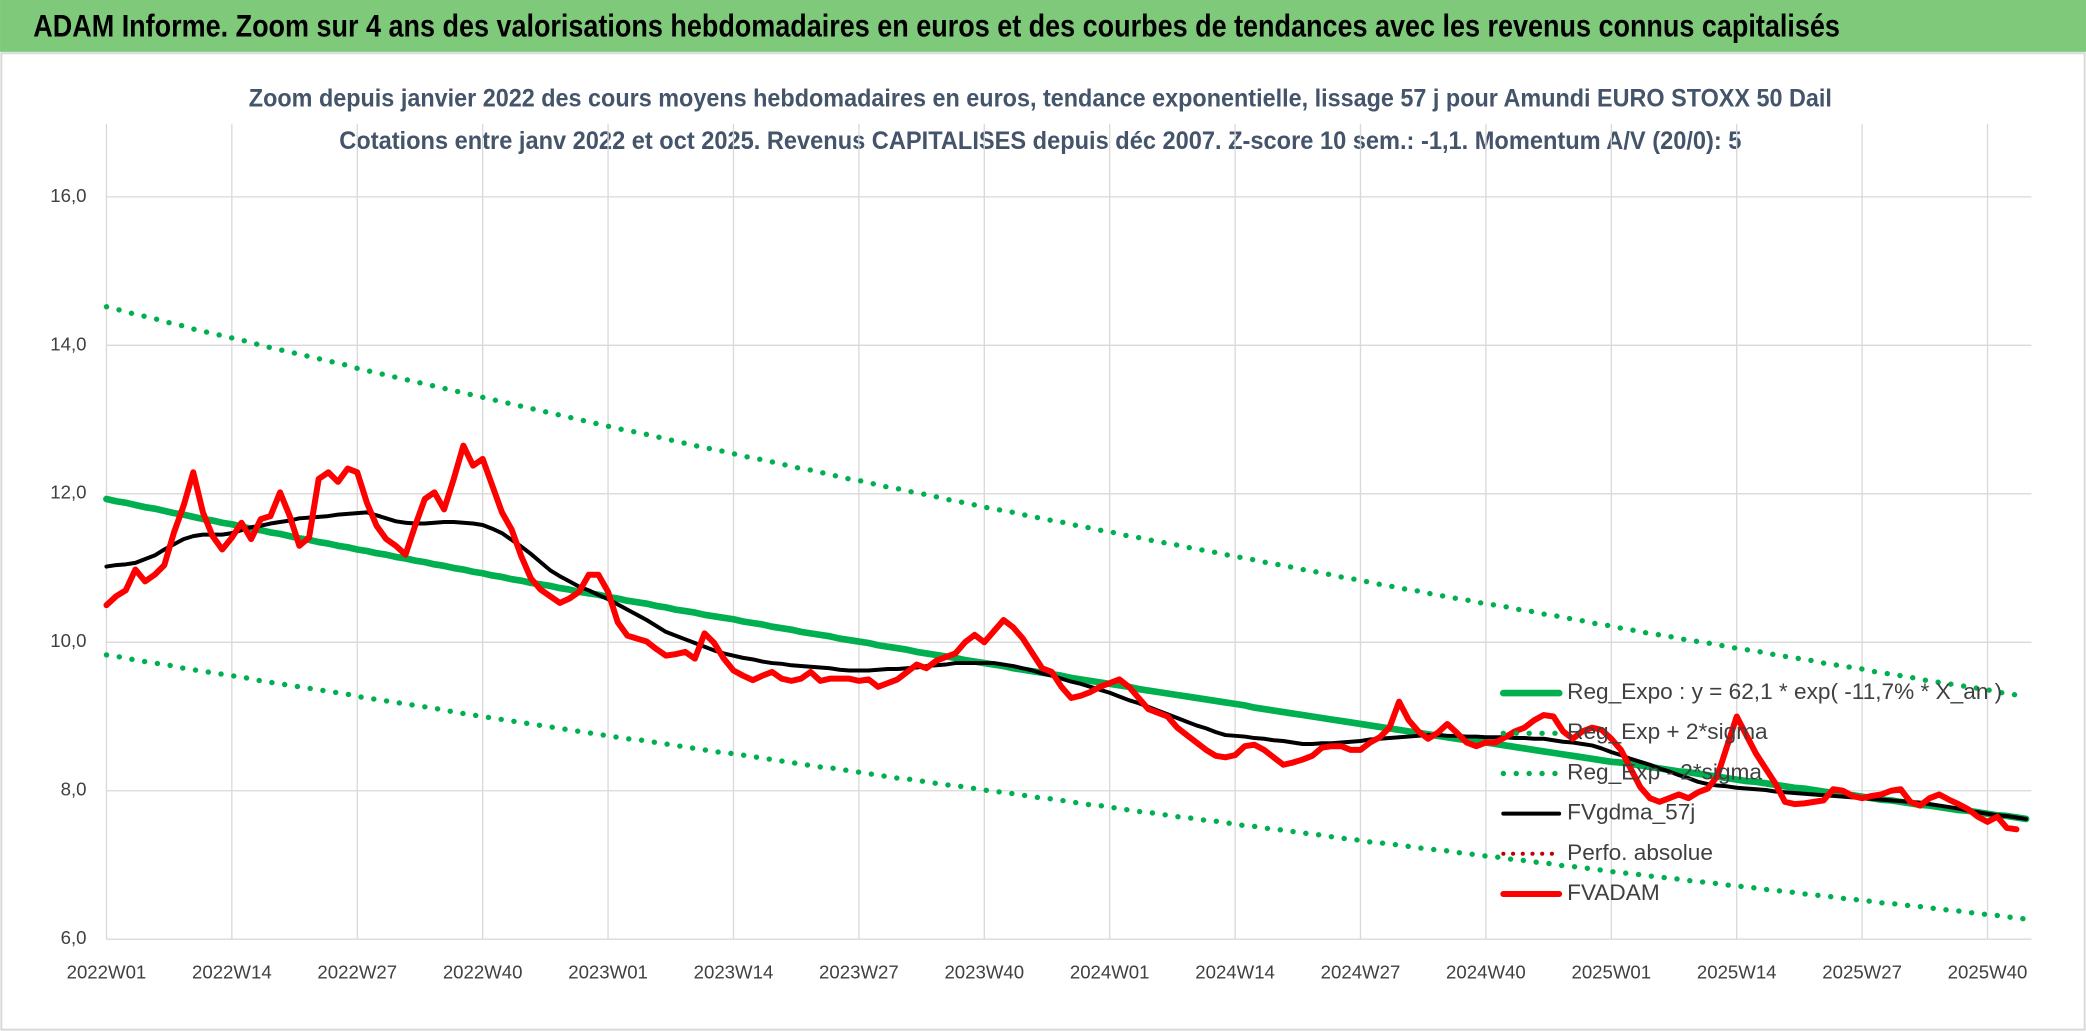  What do you see at coordinates (1664, 771) in the screenshot?
I see `legend-label: Reg_Exp - 2*sigma` at bounding box center [1664, 771].